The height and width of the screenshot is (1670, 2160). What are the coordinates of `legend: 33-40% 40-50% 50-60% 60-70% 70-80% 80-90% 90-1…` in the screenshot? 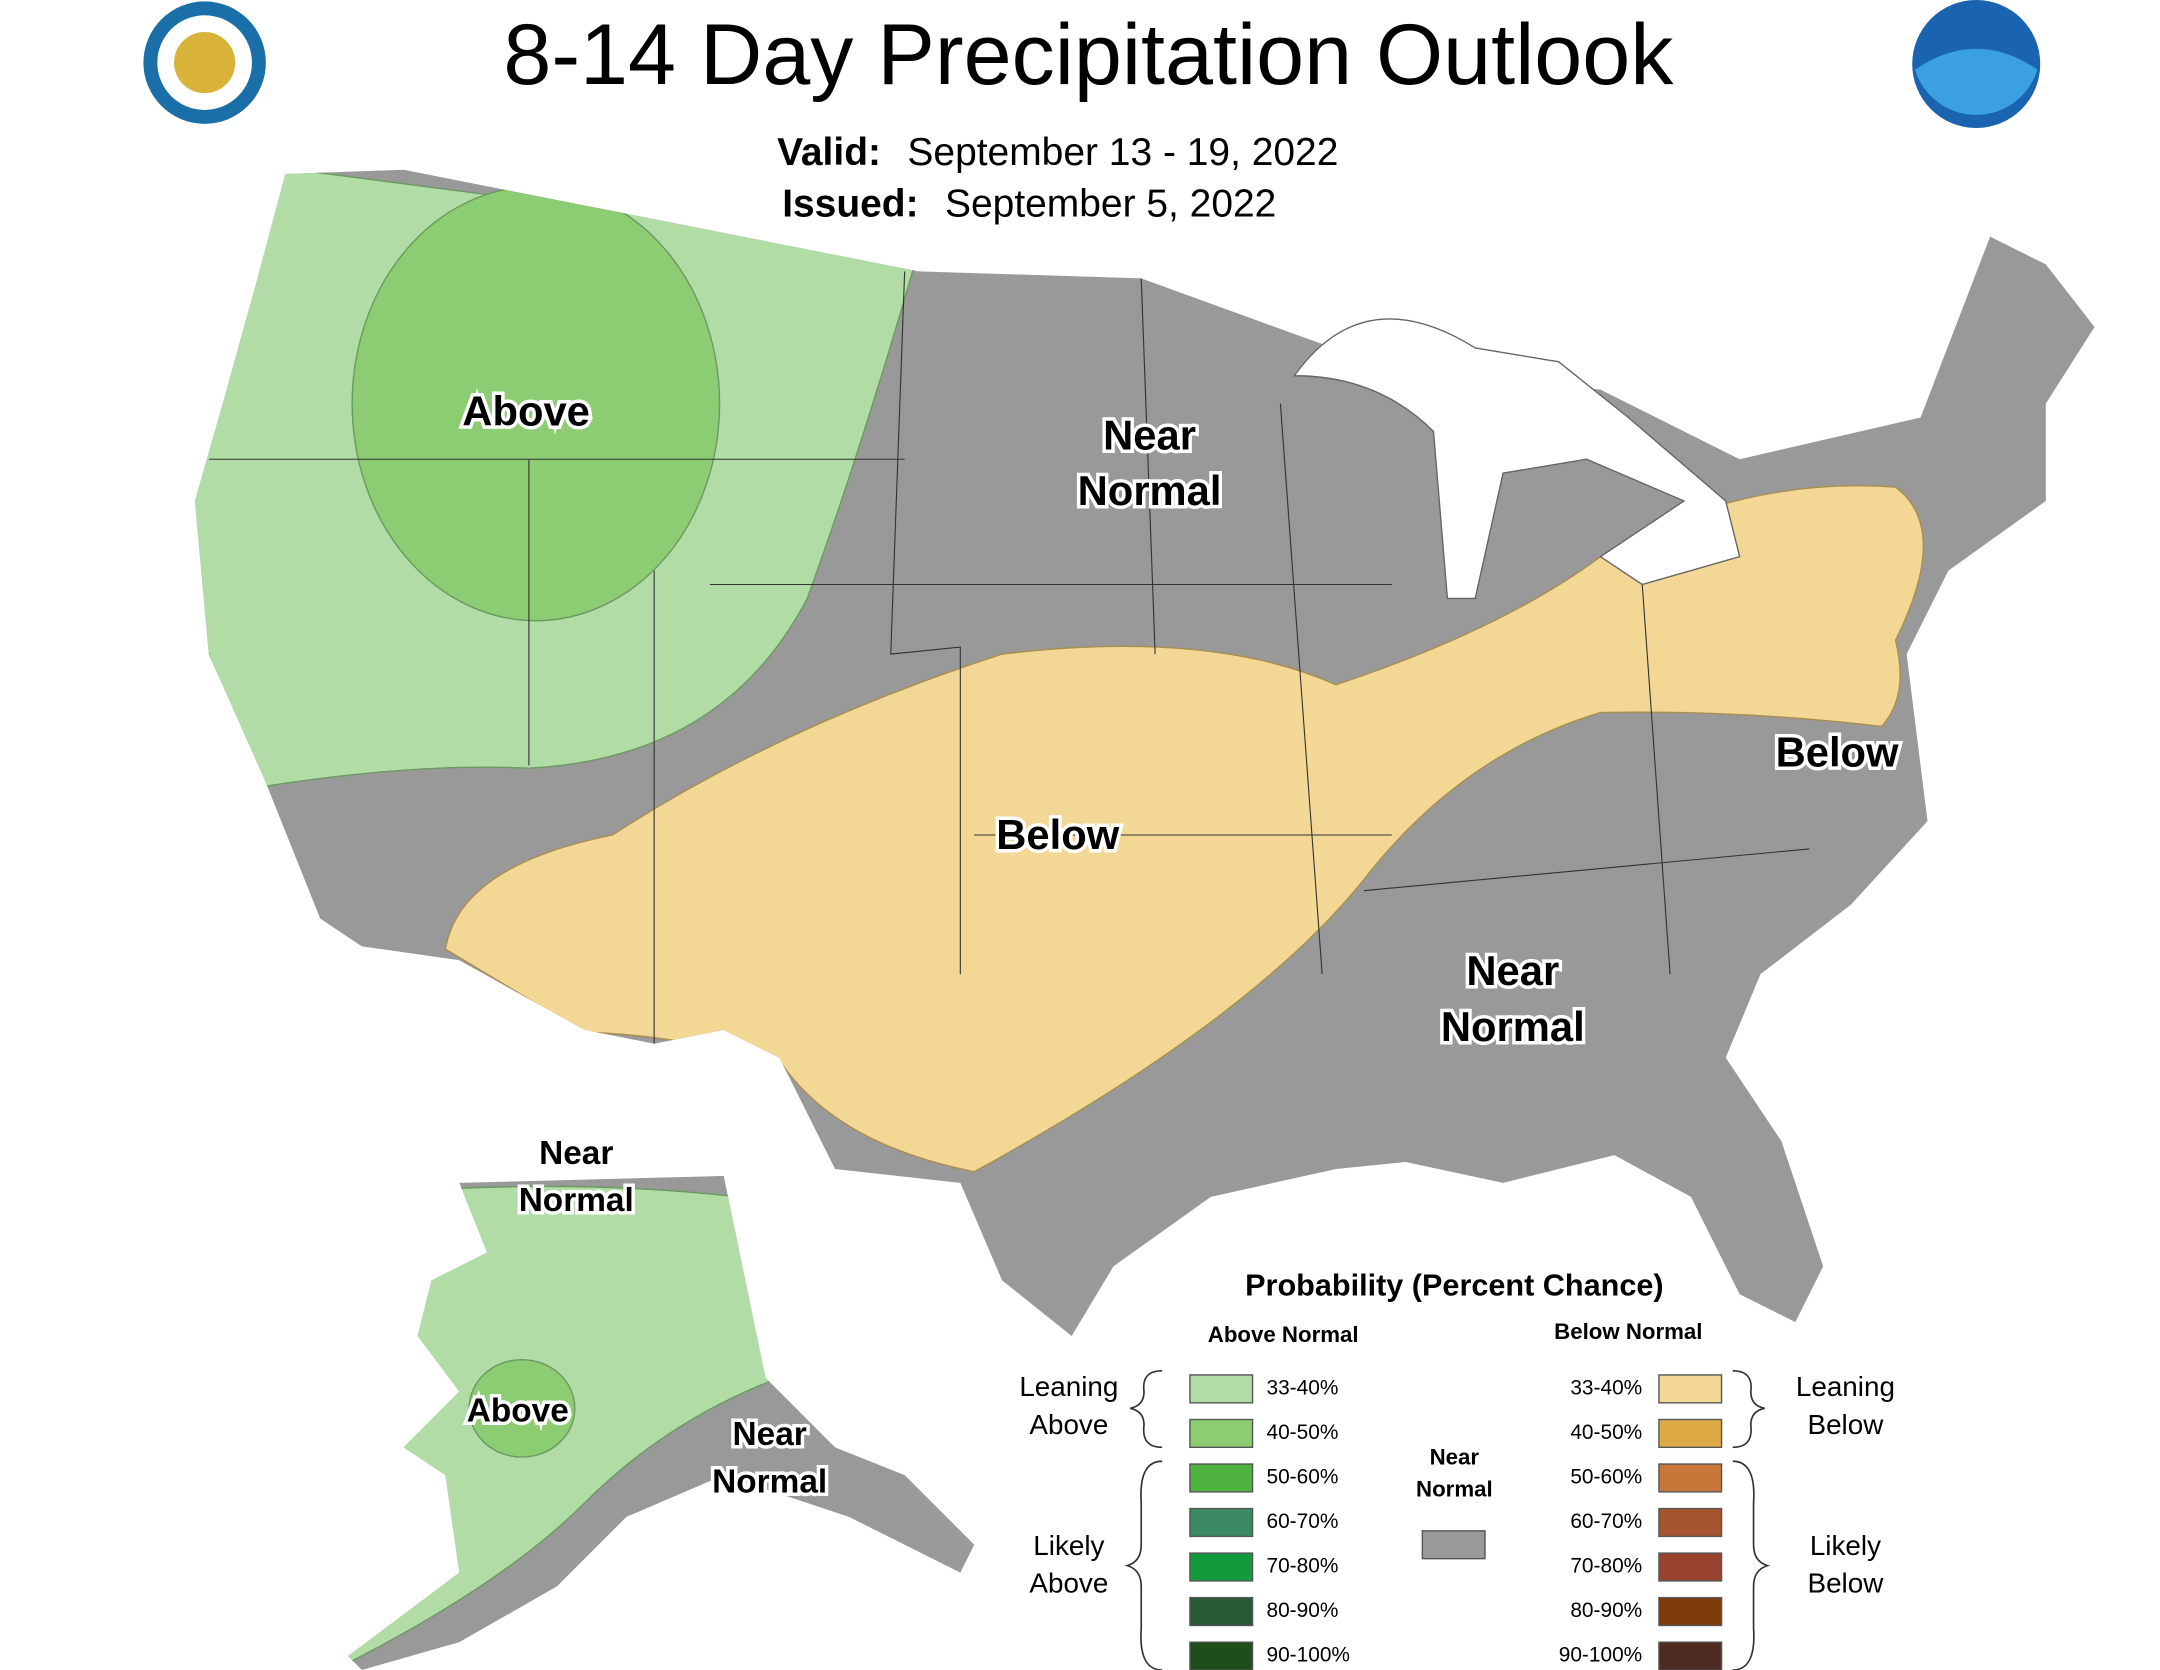 It's located at (1457, 1520).